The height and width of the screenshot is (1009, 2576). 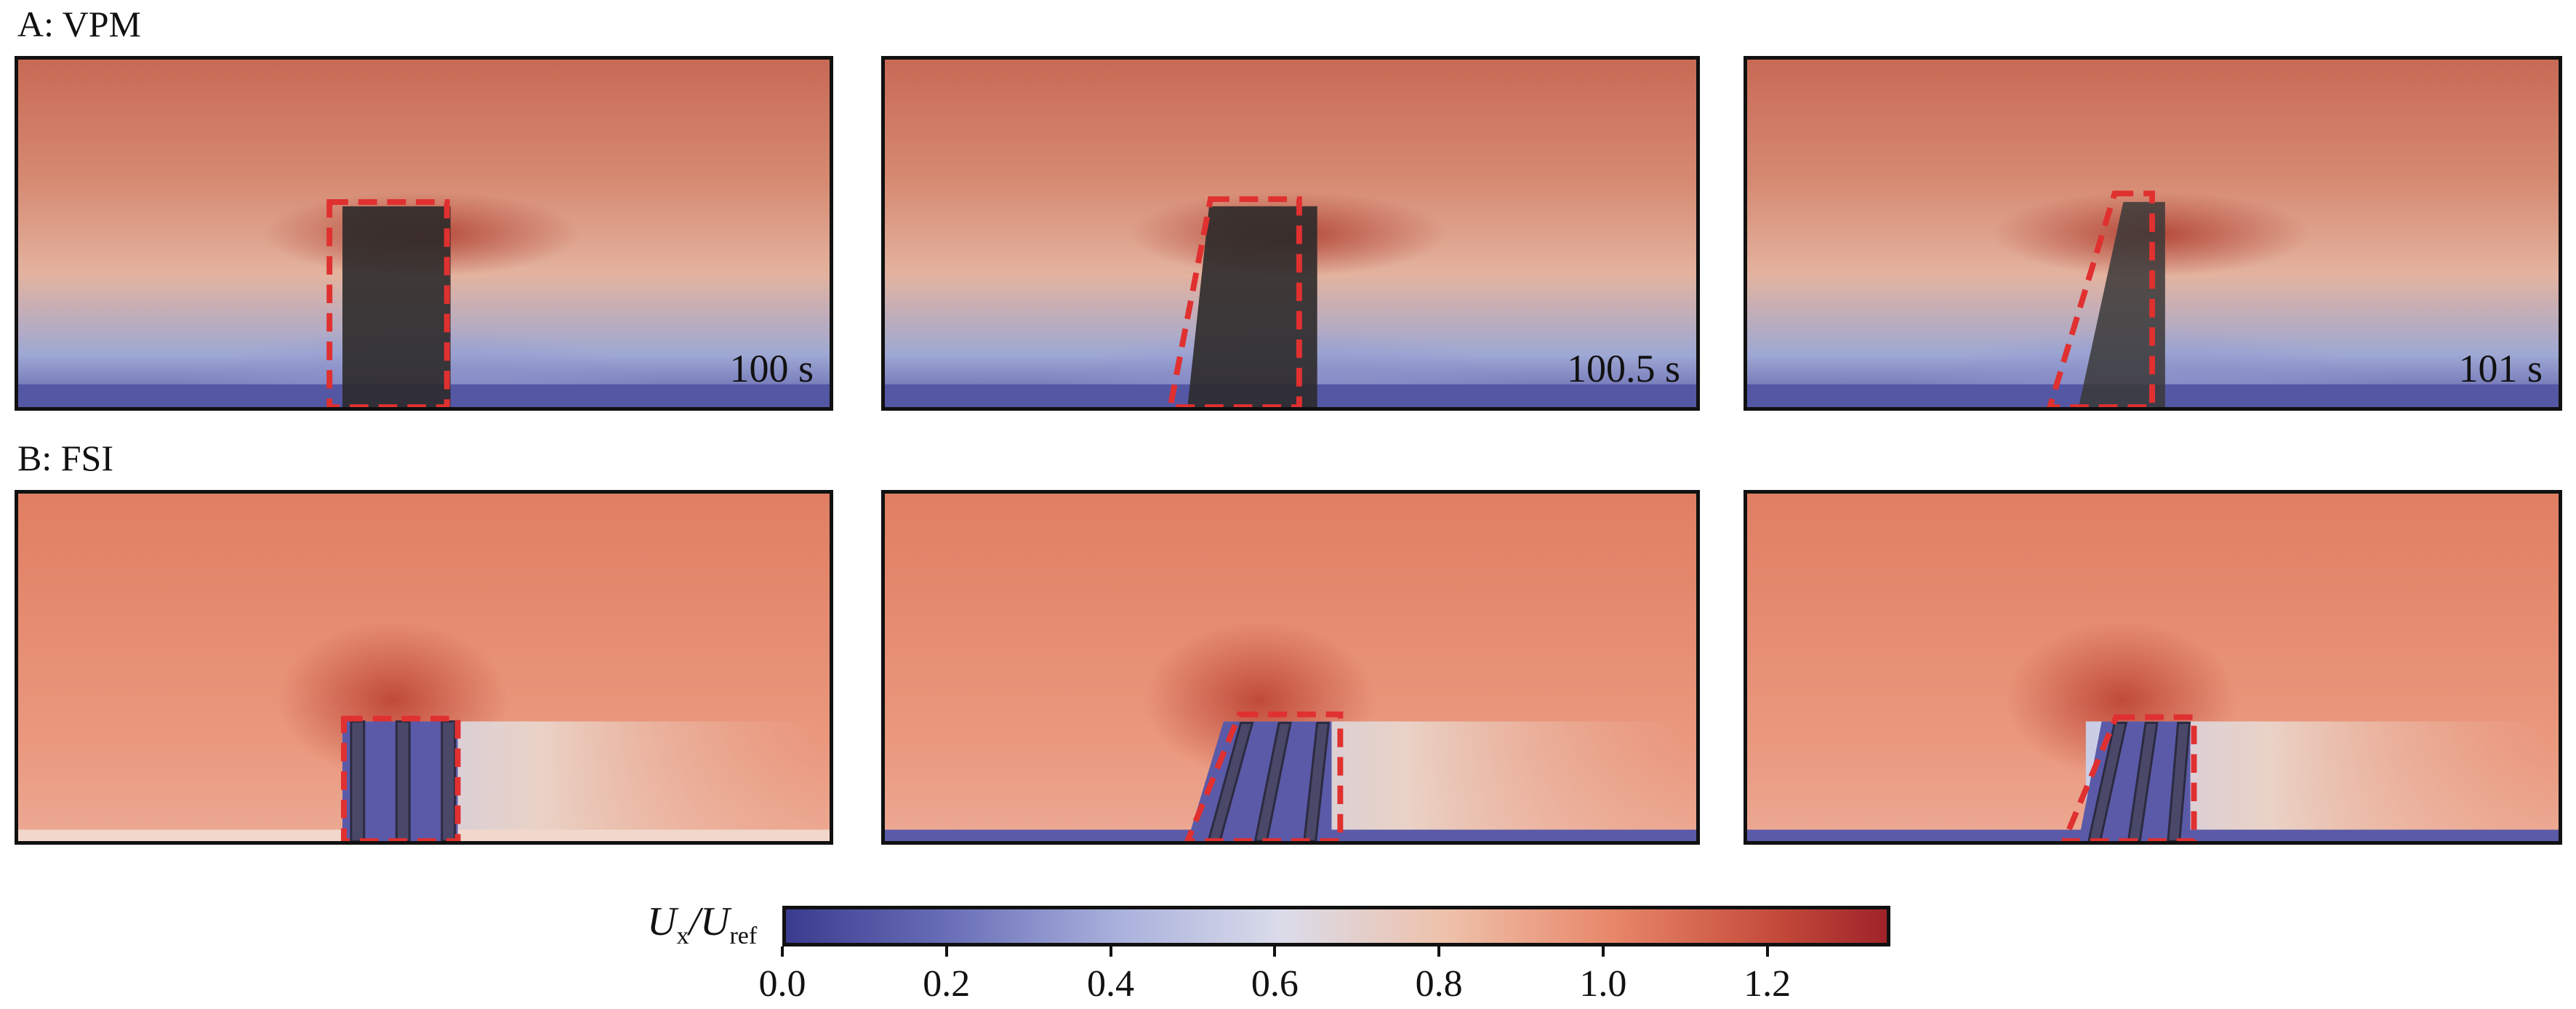 What do you see at coordinates (1767, 984) in the screenshot?
I see `colorbar-tick-label: 1.2` at bounding box center [1767, 984].